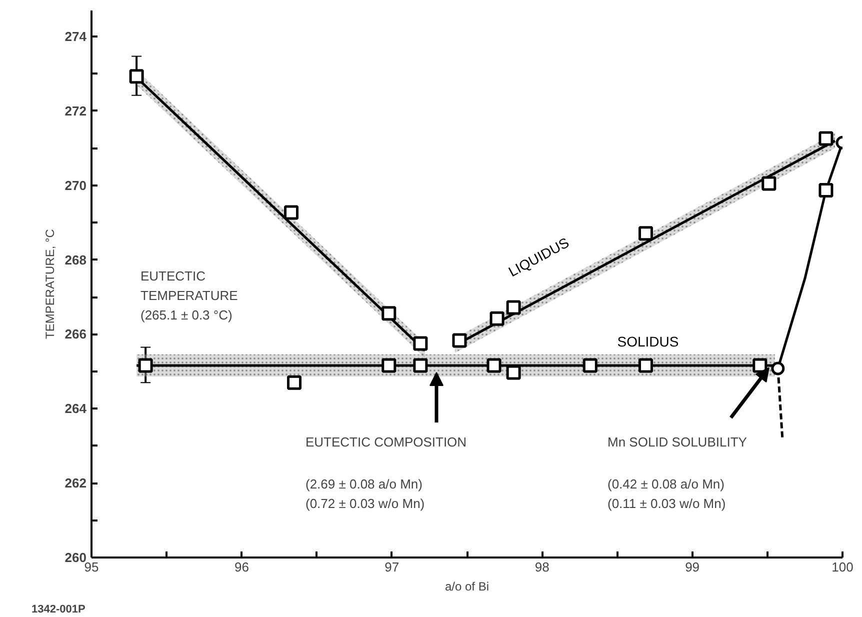 This screenshot has width=862, height=617. What do you see at coordinates (692, 567) in the screenshot?
I see `x-tick-label: 99` at bounding box center [692, 567].